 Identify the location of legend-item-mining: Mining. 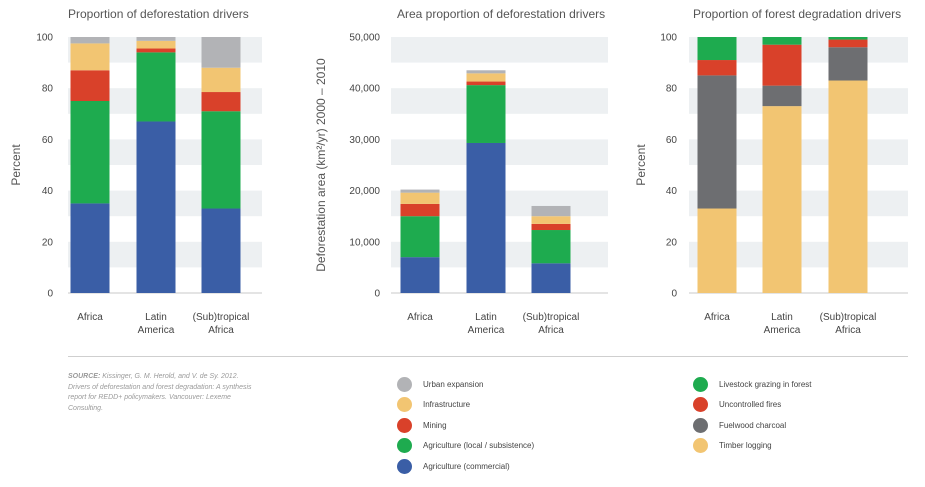
(465, 425).